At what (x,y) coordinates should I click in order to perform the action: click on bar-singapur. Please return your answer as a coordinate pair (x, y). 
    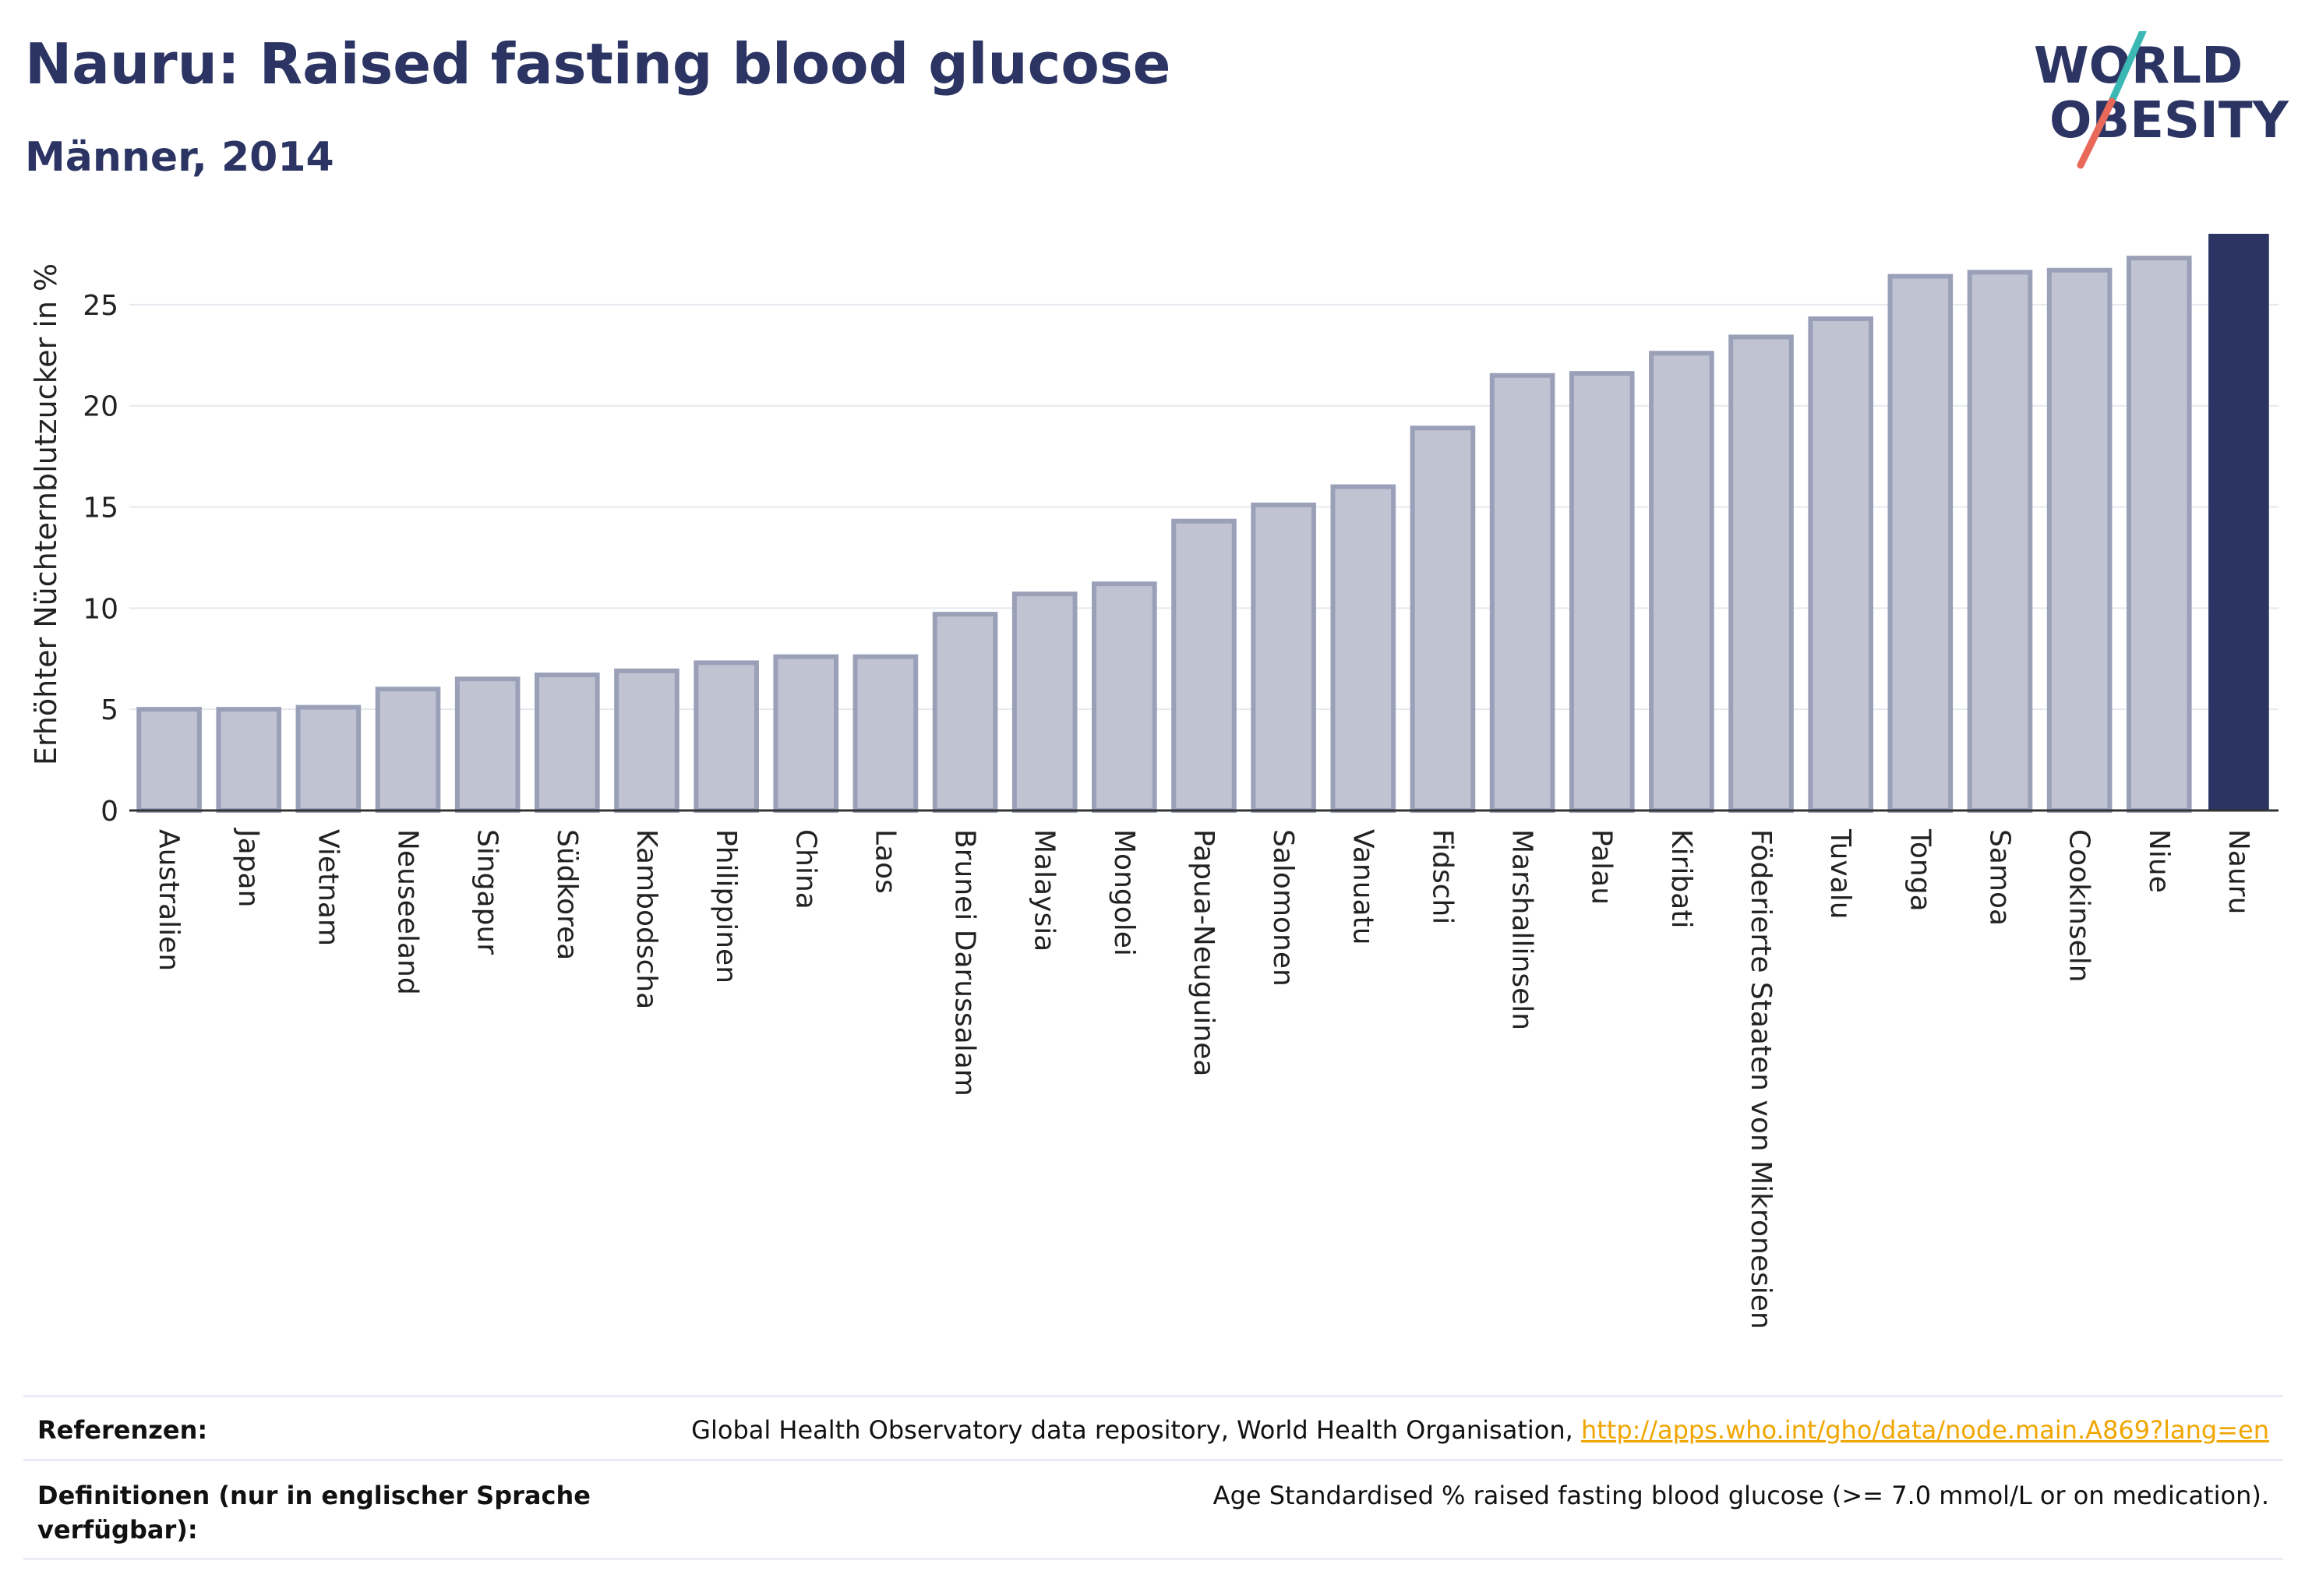
    Looking at the image, I should click on (487, 745).